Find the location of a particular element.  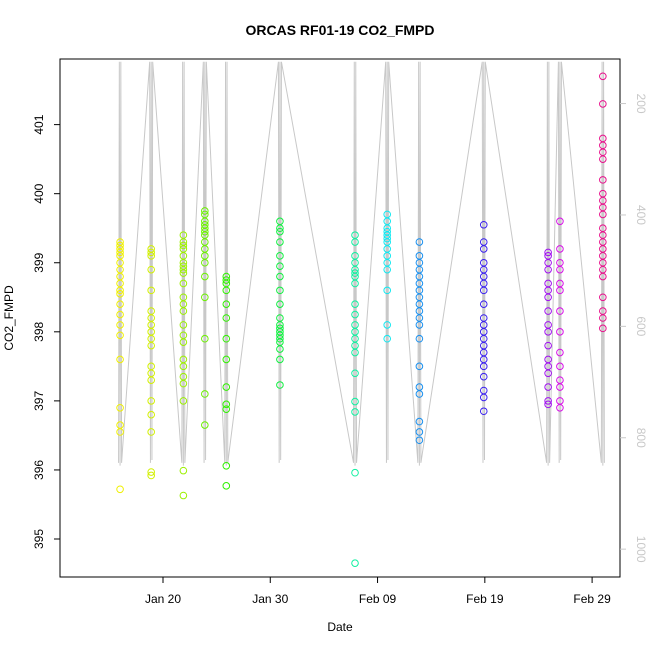

x-tick-label-4: Feb 29 is located at coordinates (592, 599).